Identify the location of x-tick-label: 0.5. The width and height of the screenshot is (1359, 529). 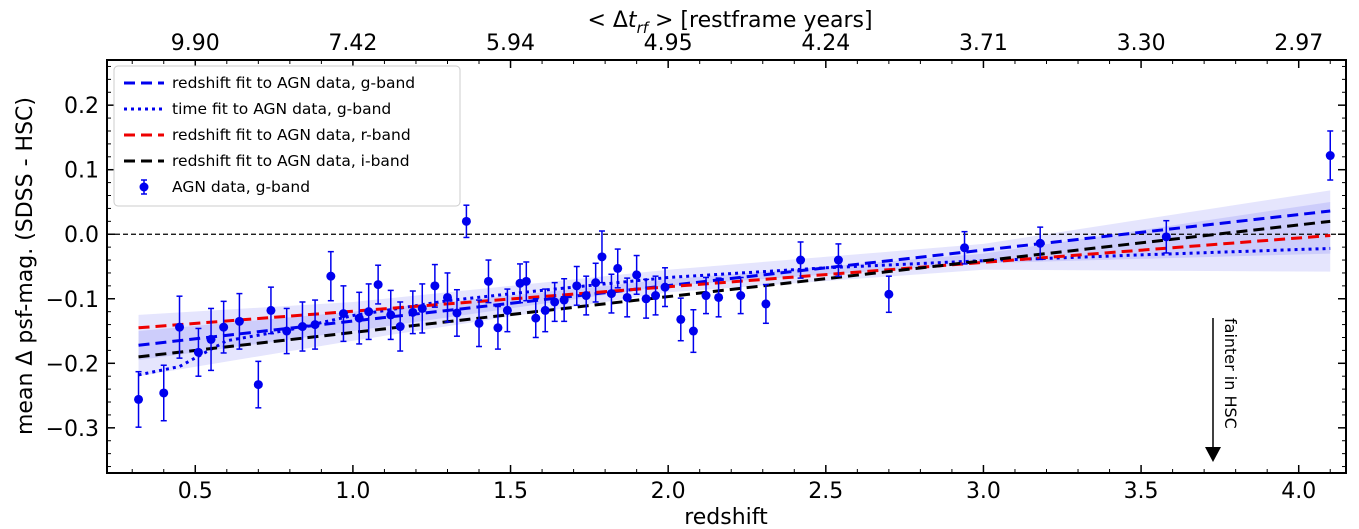
(195, 491).